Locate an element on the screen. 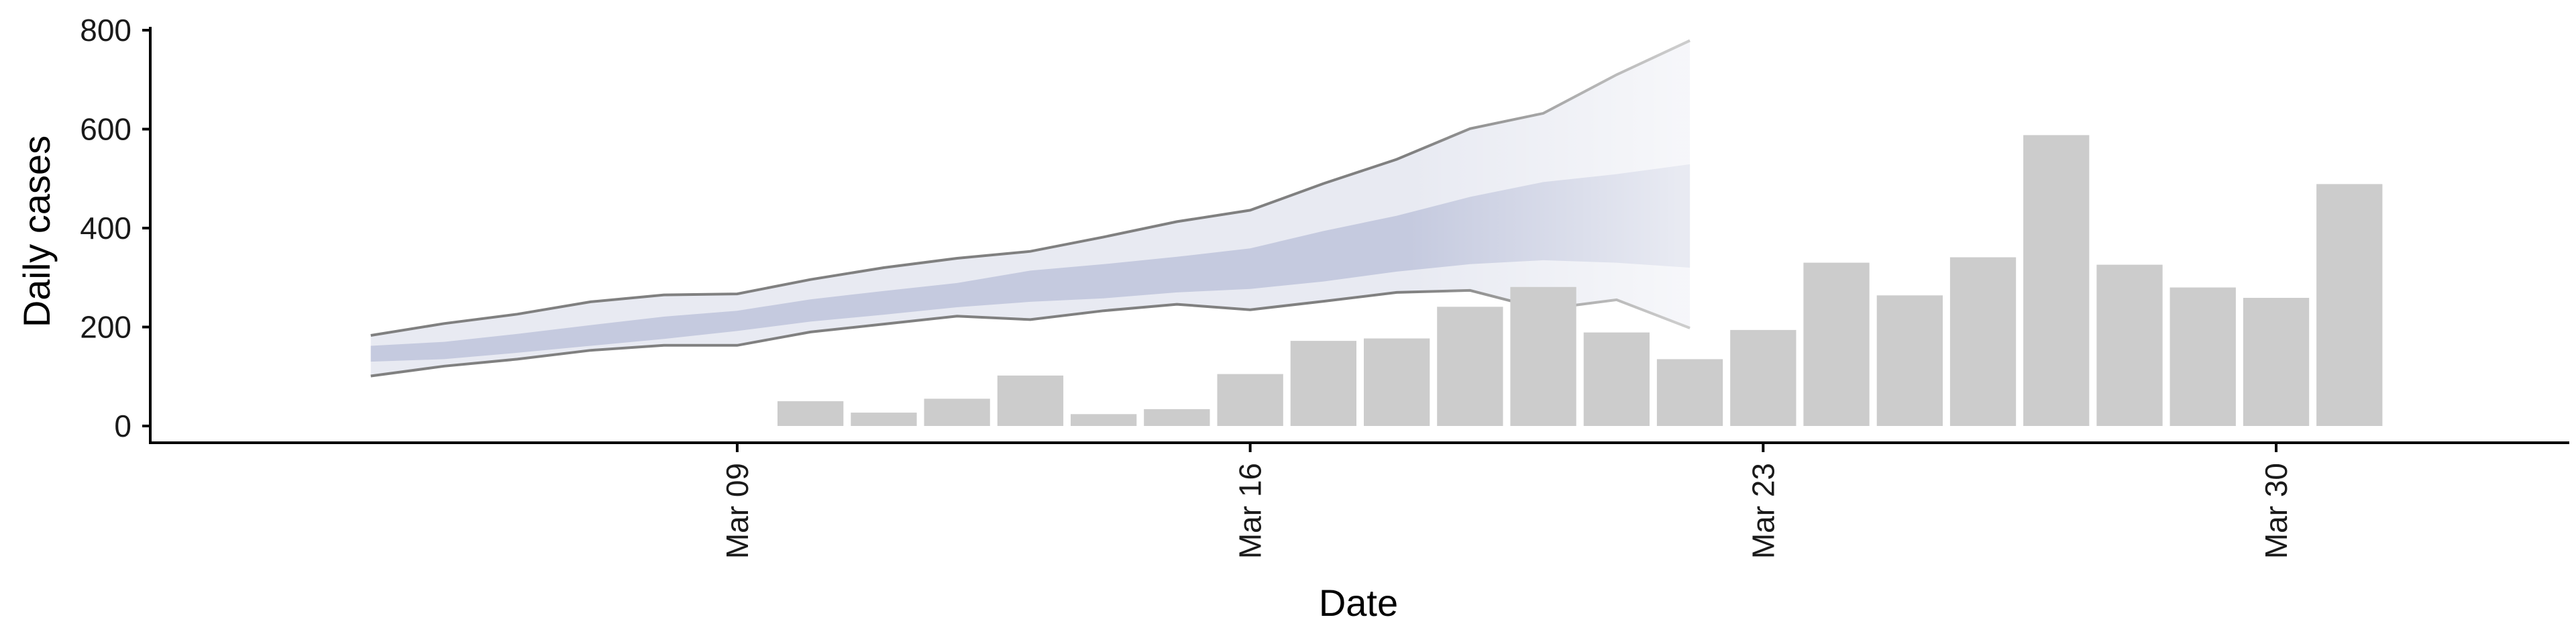 The height and width of the screenshot is (644, 2576). y-axis-title: Daily cases is located at coordinates (36, 231).